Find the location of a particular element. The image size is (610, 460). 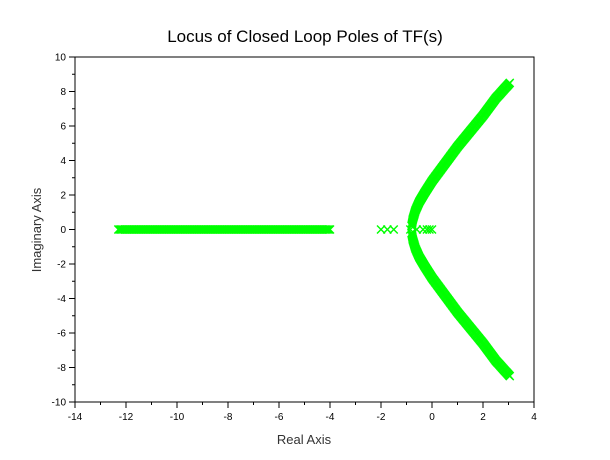

y-tick-label: -4 is located at coordinates (61, 299).